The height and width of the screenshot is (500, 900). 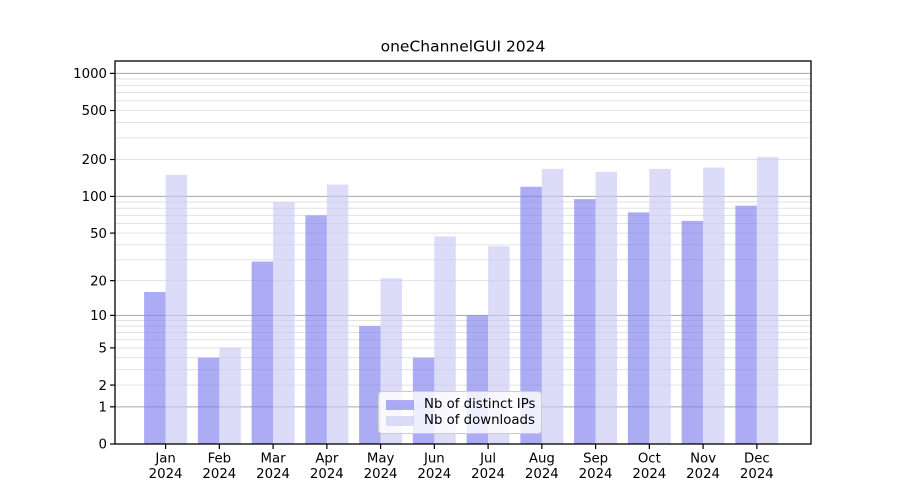 I want to click on y-tick-label: 500, so click(x=94, y=111).